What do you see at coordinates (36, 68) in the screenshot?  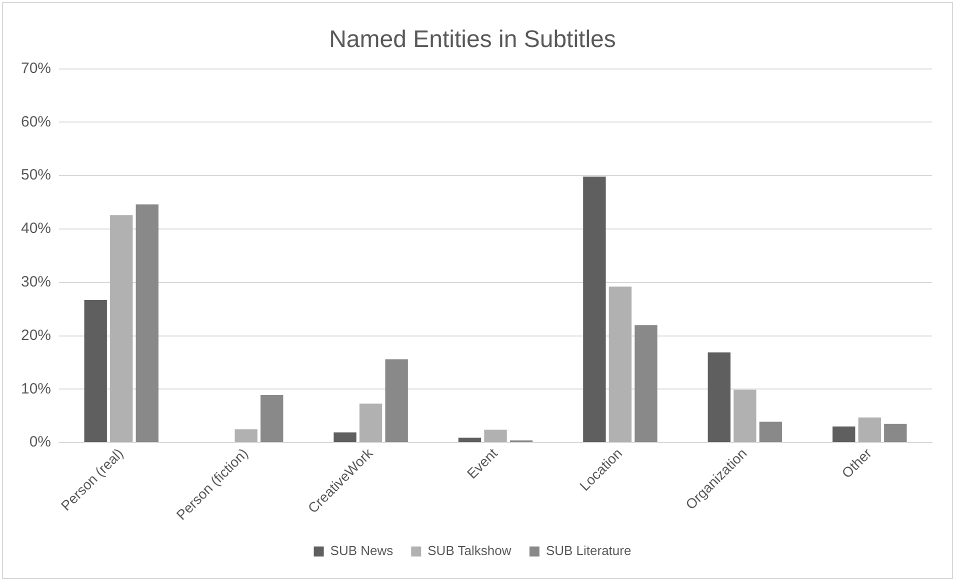 I see `y-tick-label: 70%` at bounding box center [36, 68].